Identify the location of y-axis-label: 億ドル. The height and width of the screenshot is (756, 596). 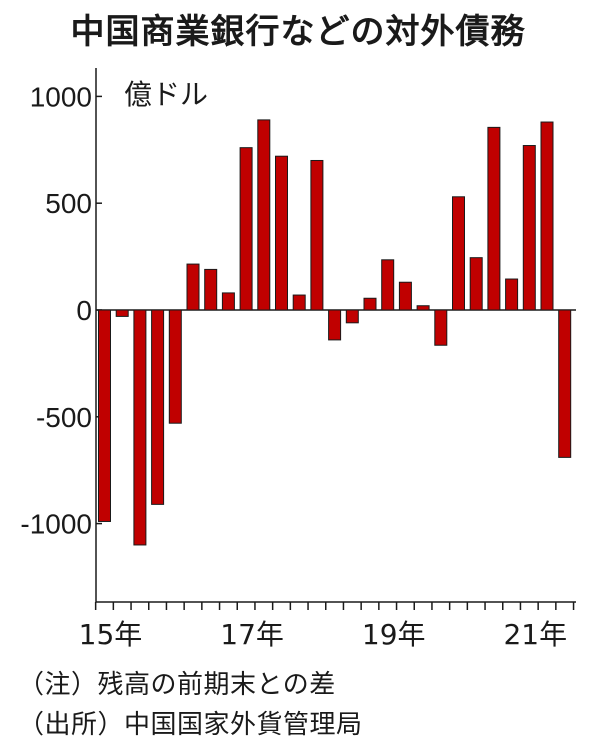
(166, 94).